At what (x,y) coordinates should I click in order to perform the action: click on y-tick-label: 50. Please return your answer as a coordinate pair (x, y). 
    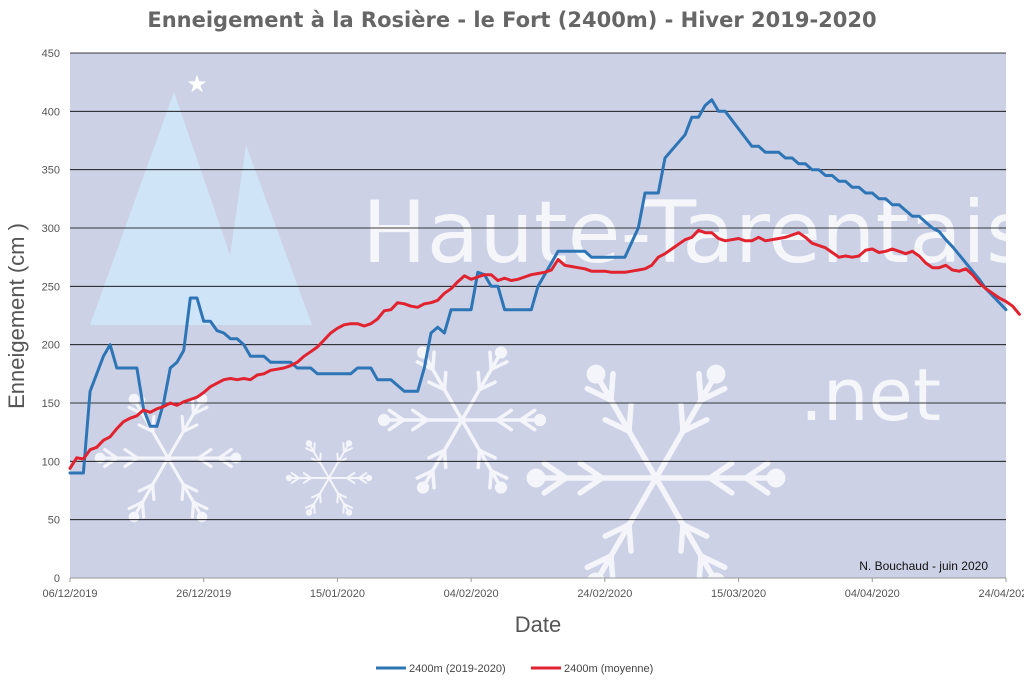
    Looking at the image, I should click on (54, 521).